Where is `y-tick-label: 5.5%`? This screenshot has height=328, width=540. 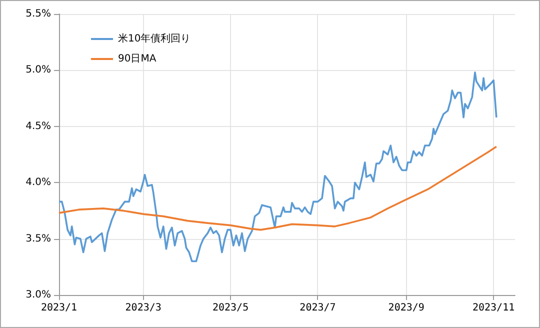
y-tick-label: 5.5% is located at coordinates (38, 14).